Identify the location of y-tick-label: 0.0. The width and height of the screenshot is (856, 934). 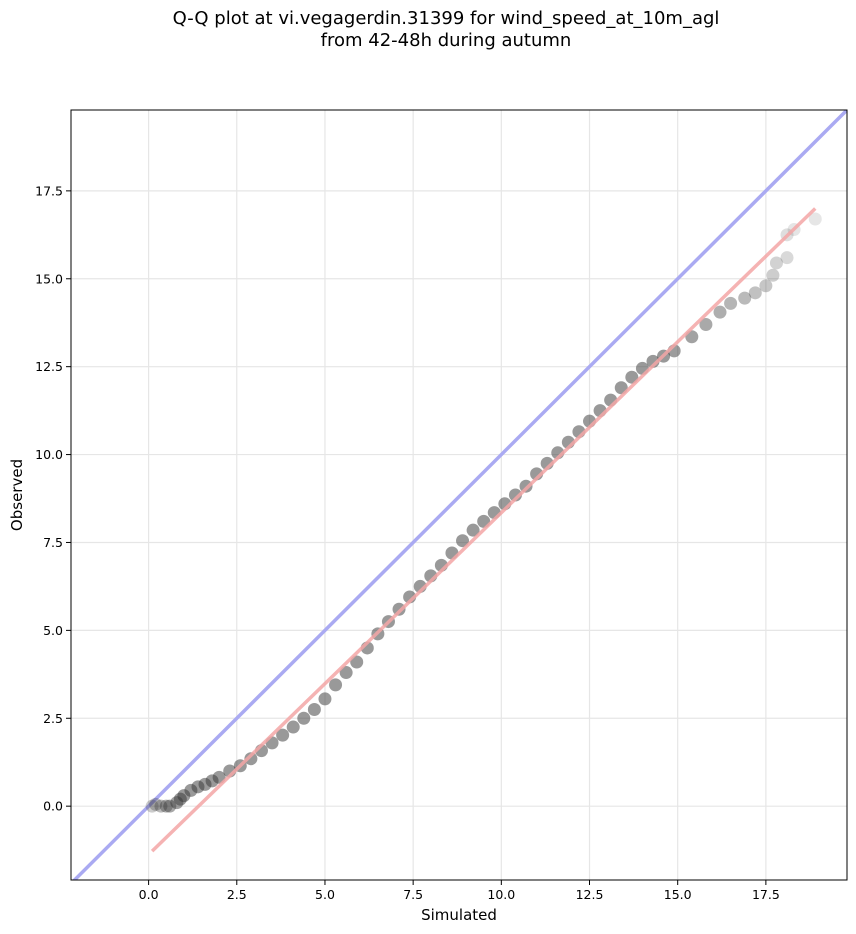
(53, 806).